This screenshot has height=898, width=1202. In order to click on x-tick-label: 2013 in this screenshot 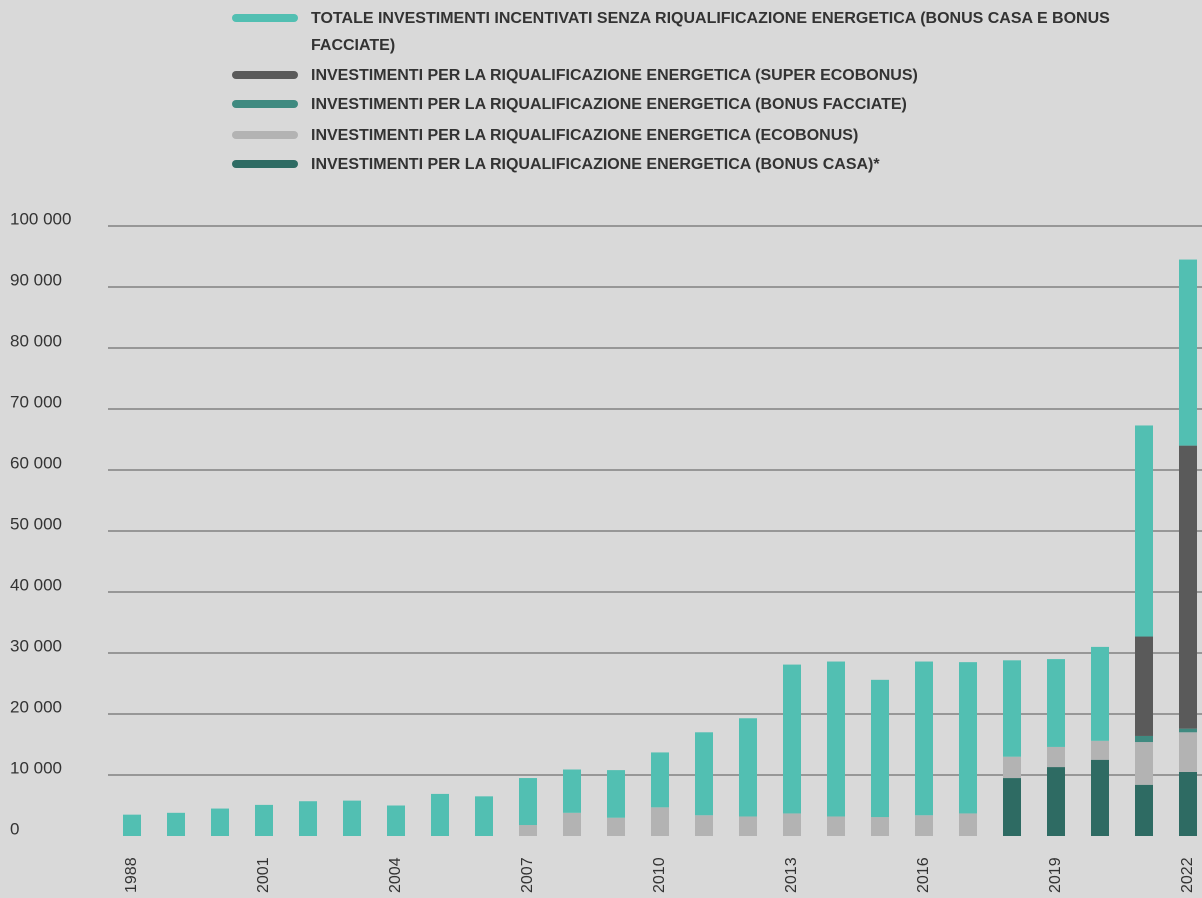, I will do `click(791, 875)`.